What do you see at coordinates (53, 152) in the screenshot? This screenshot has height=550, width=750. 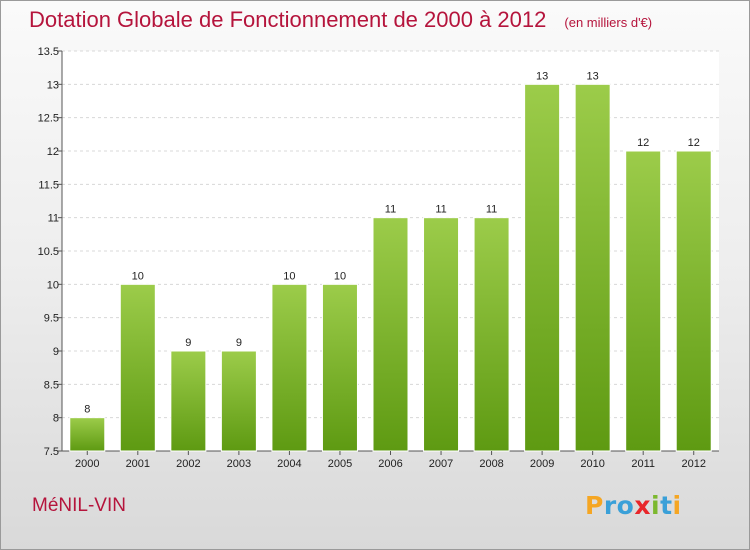 I see `y-tick-label: 12` at bounding box center [53, 152].